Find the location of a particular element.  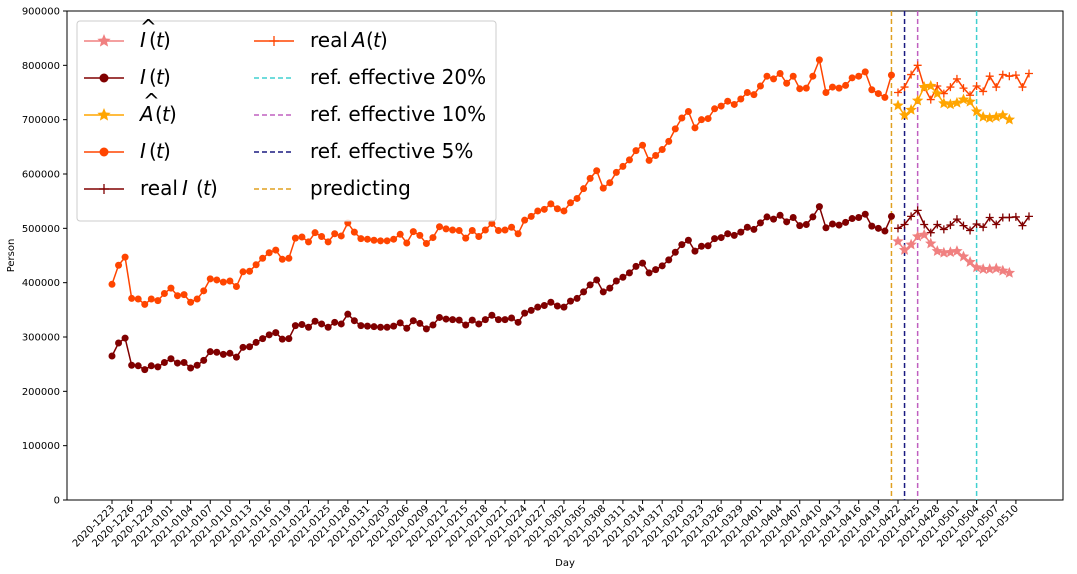

x-axis-label: Day is located at coordinates (565, 563).